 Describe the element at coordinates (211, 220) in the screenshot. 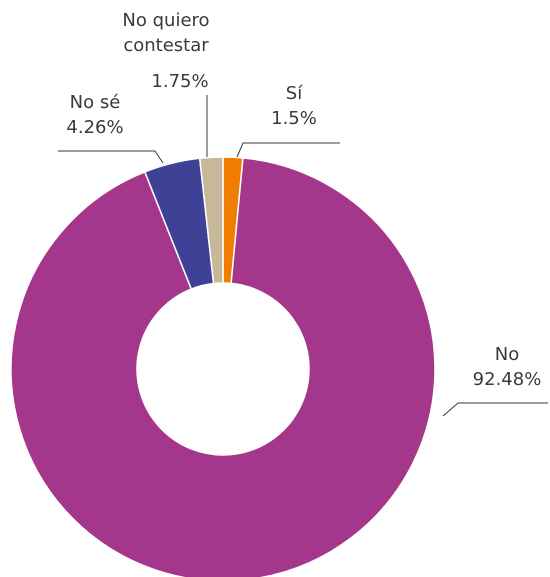

I see `slice-no-quiero-contestar` at that location.